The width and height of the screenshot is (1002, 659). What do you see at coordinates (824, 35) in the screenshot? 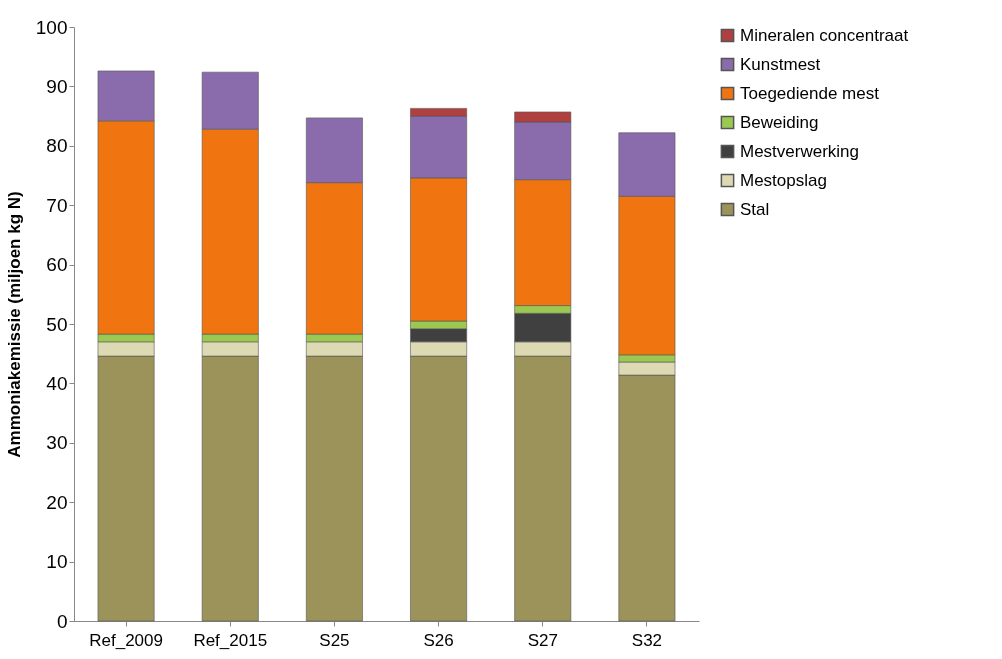
I see `legend-label: Mineralen concentraat` at bounding box center [824, 35].